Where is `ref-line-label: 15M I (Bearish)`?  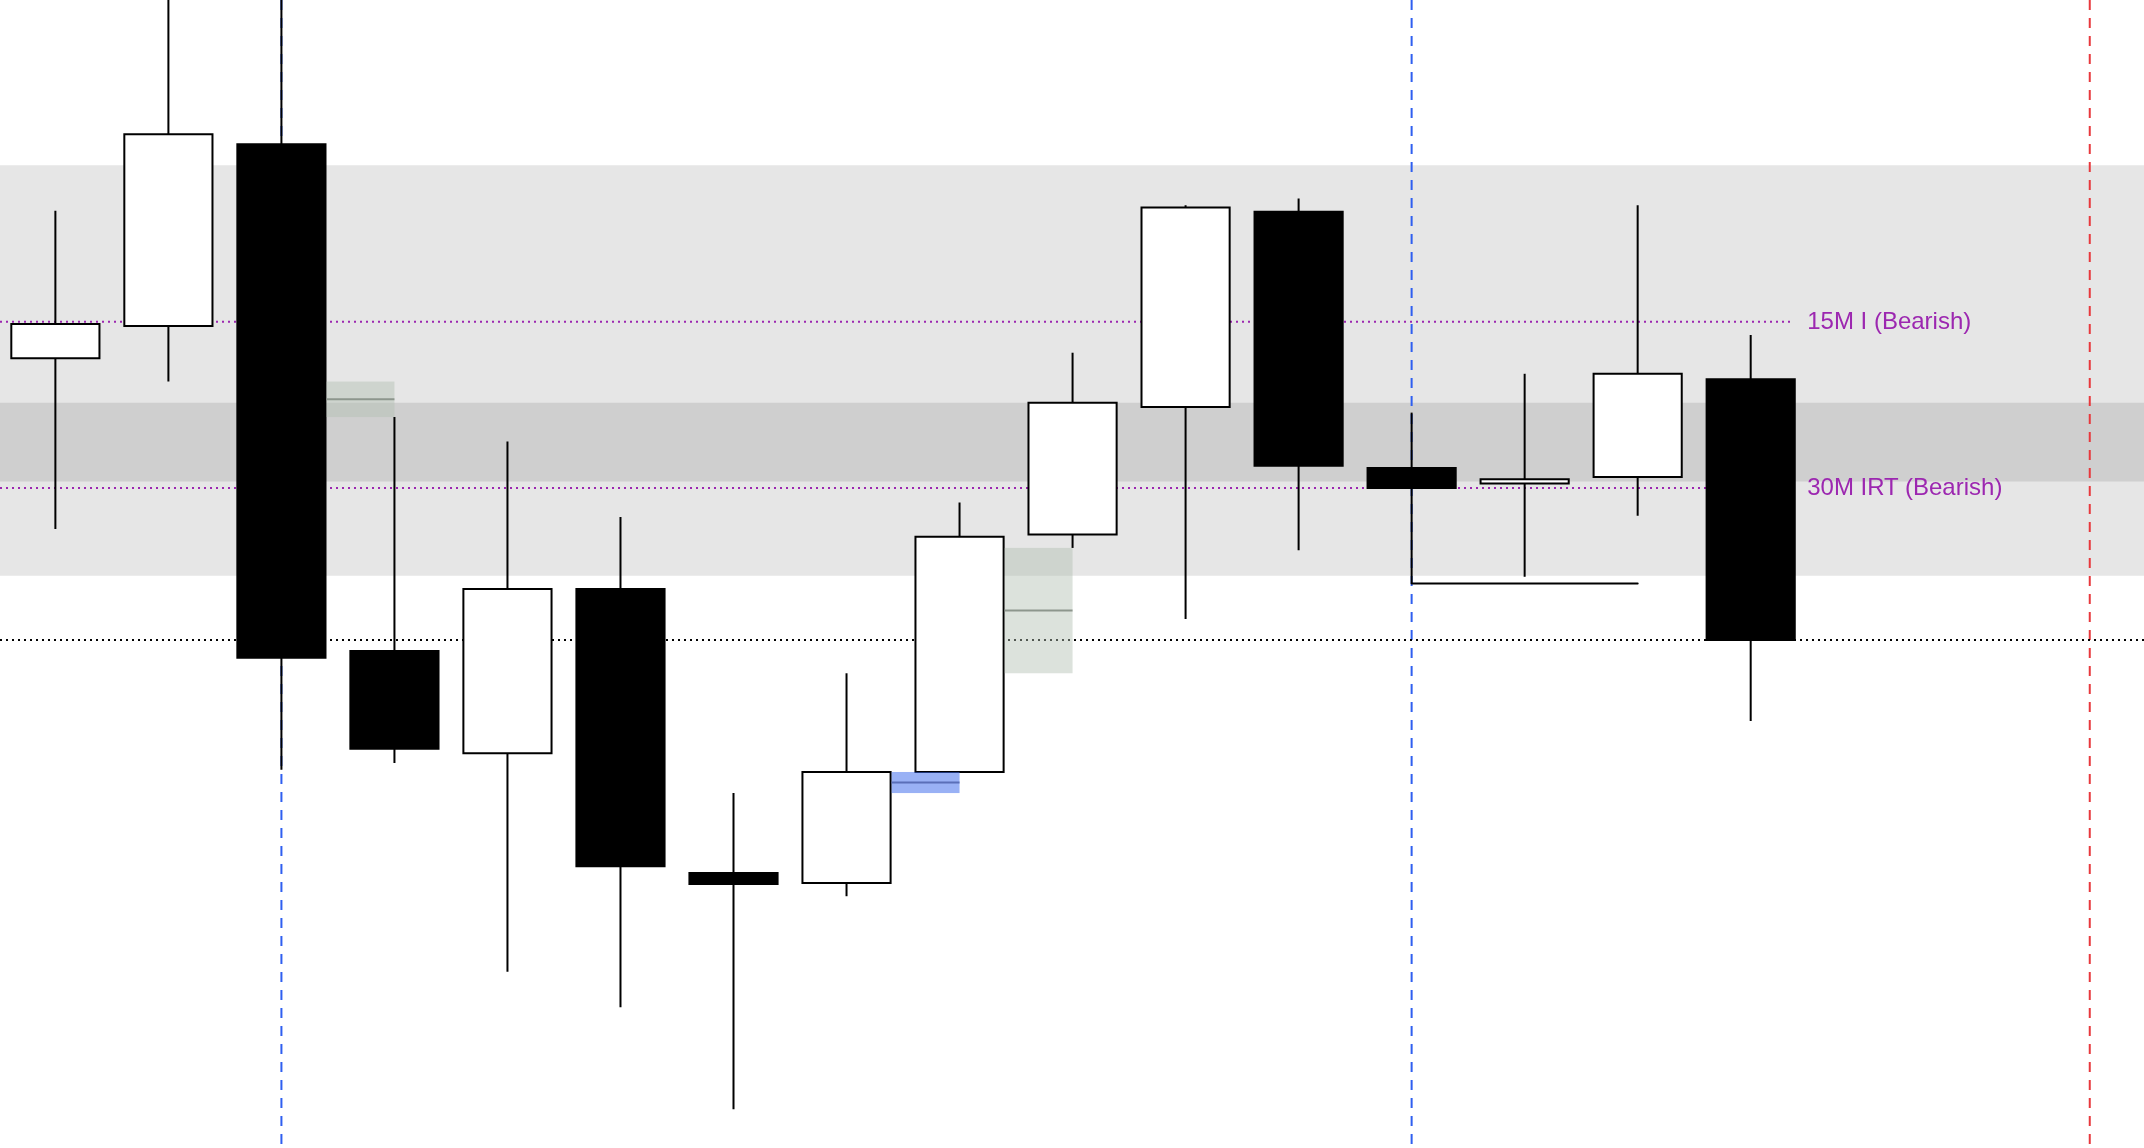
ref-line-label: 15M I (Bearish) is located at coordinates (1889, 320).